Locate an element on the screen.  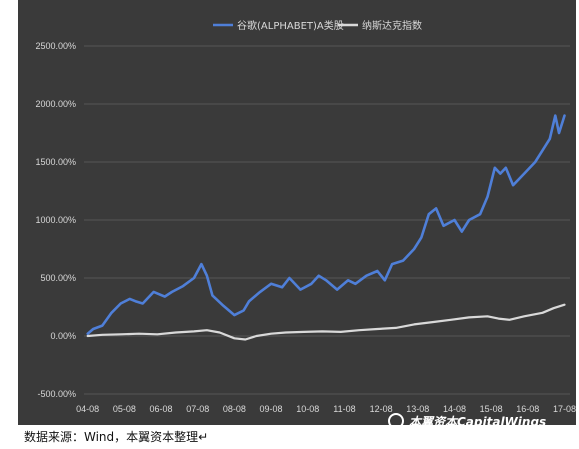
x-tick-label: 11-08 is located at coordinates (344, 409).